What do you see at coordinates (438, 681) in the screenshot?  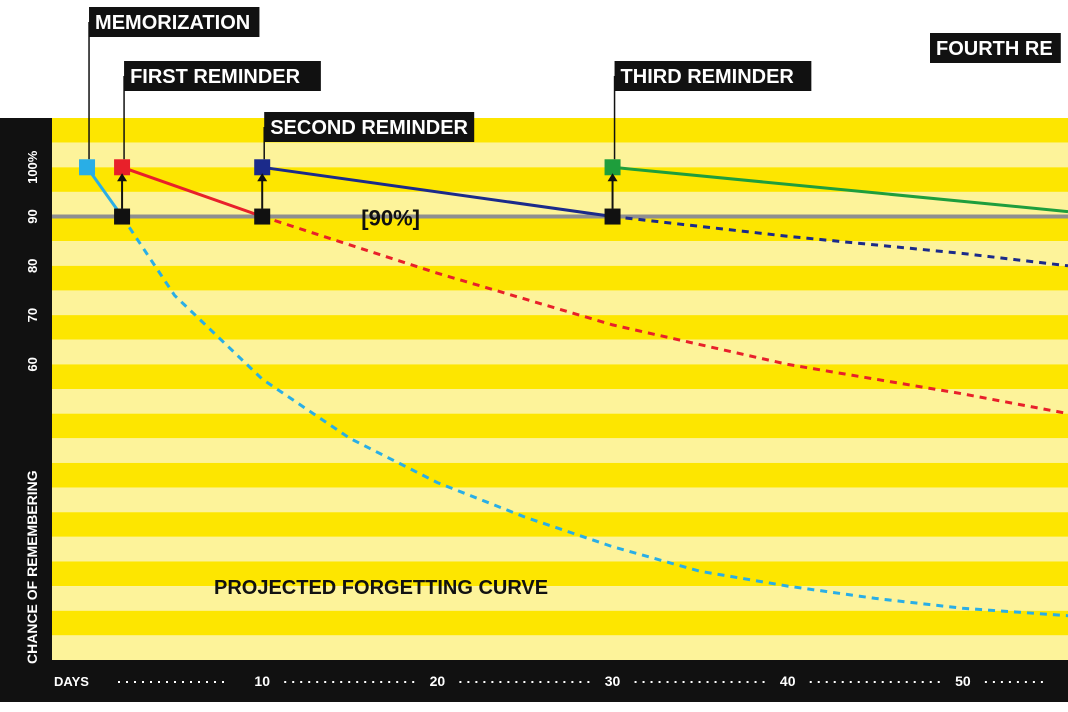 I see `x-tick-label: 20` at bounding box center [438, 681].